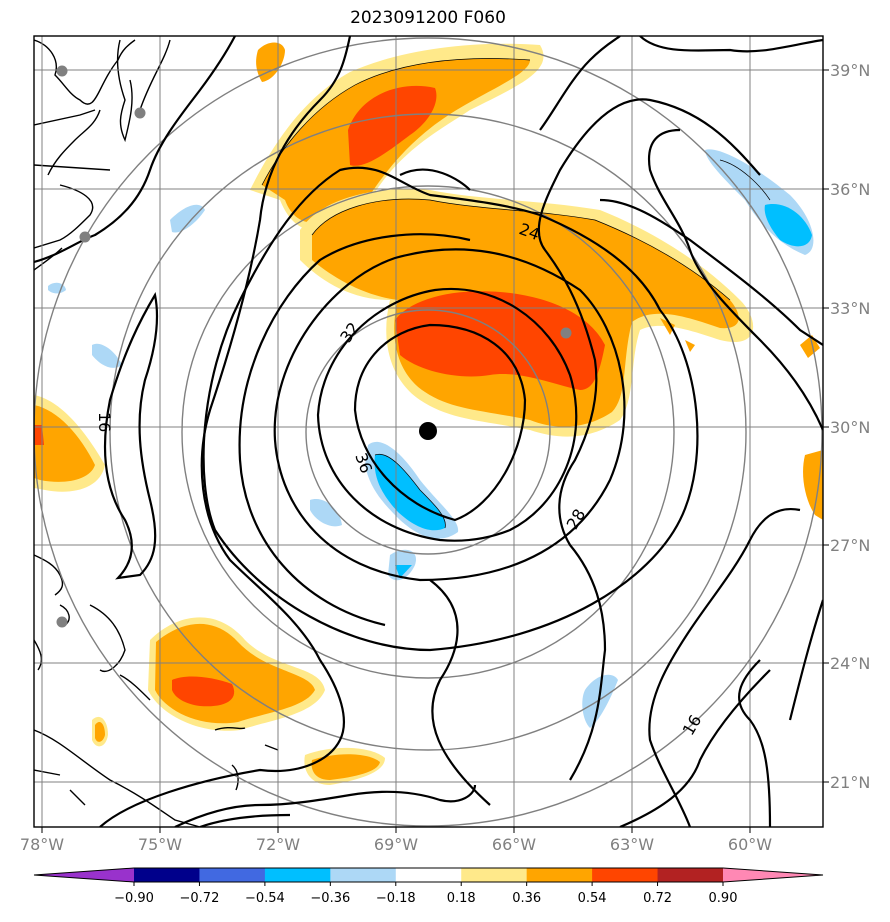 The width and height of the screenshot is (890, 922). What do you see at coordinates (850, 782) in the screenshot?
I see `y-tick-label: 21°N` at bounding box center [850, 782].